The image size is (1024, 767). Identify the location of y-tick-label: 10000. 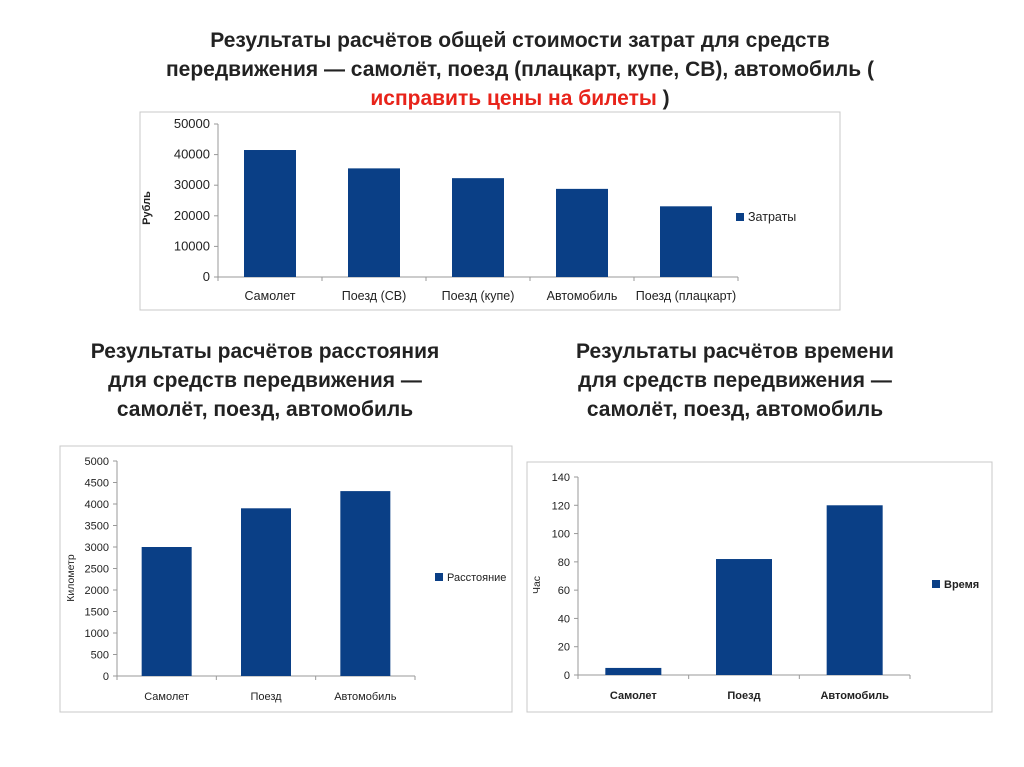
(192, 245).